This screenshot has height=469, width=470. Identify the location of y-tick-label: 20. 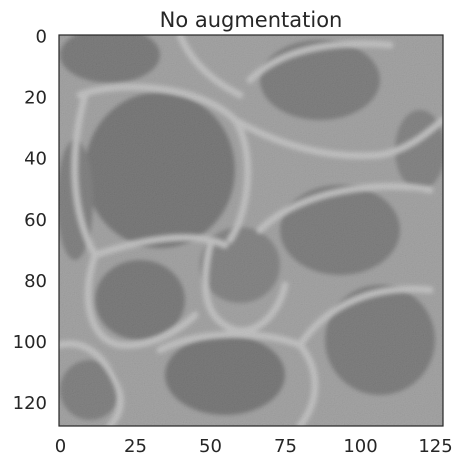
(35, 98).